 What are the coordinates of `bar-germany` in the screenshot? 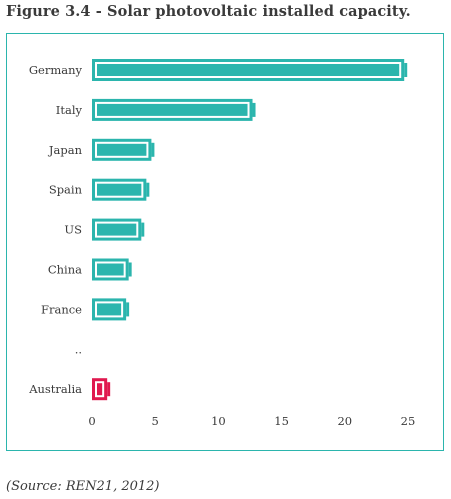 It's located at (248, 70).